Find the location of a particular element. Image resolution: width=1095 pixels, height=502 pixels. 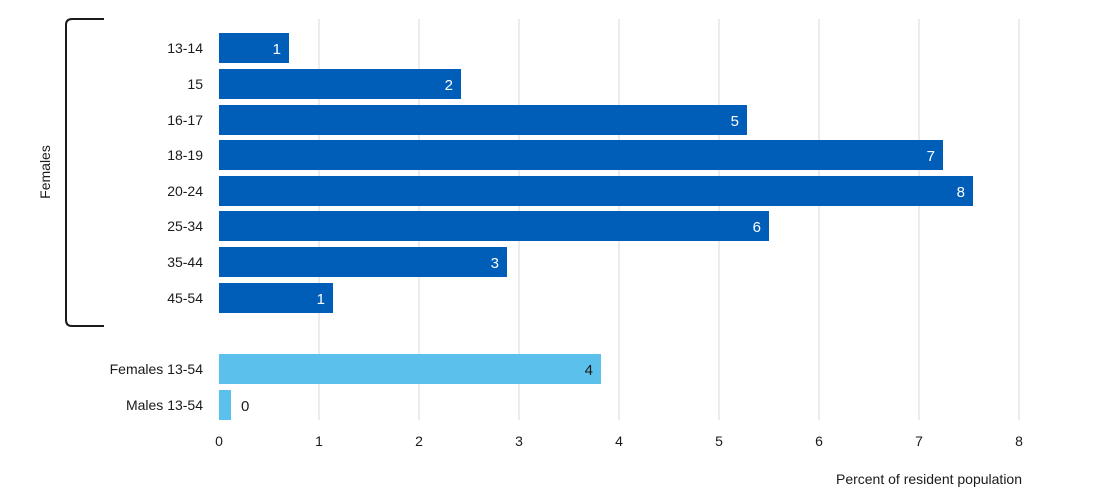

data-label: 2 is located at coordinates (449, 85).